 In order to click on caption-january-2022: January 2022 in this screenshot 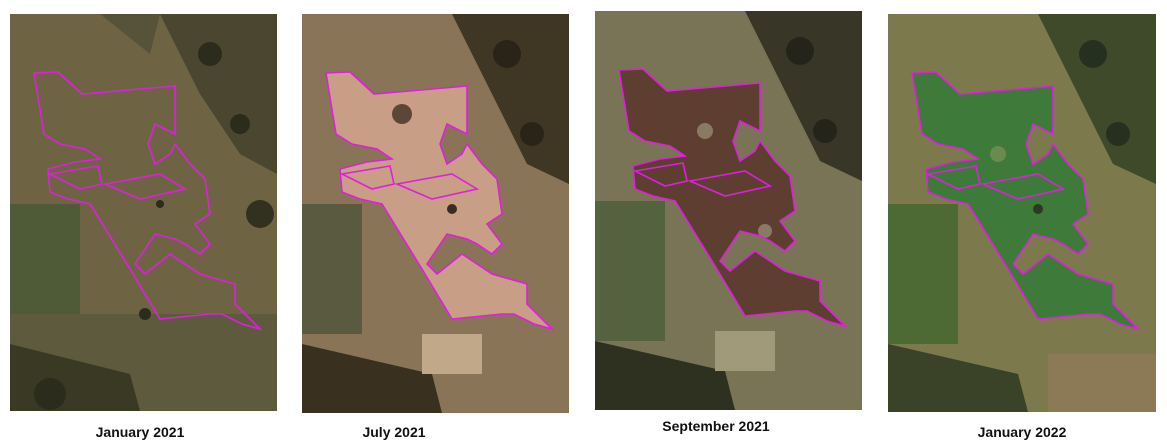, I will do `click(1022, 432)`.